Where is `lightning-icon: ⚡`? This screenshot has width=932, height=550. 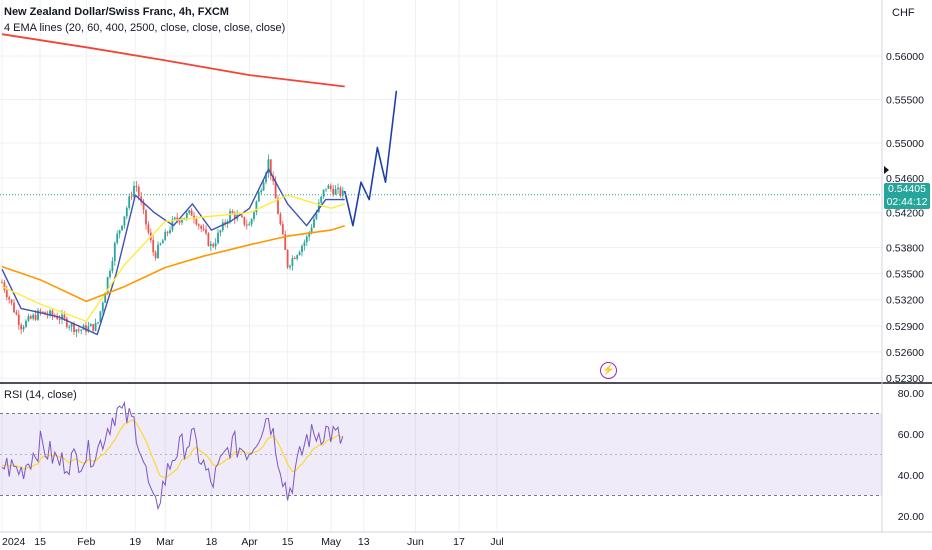
lightning-icon: ⚡ is located at coordinates (608, 370).